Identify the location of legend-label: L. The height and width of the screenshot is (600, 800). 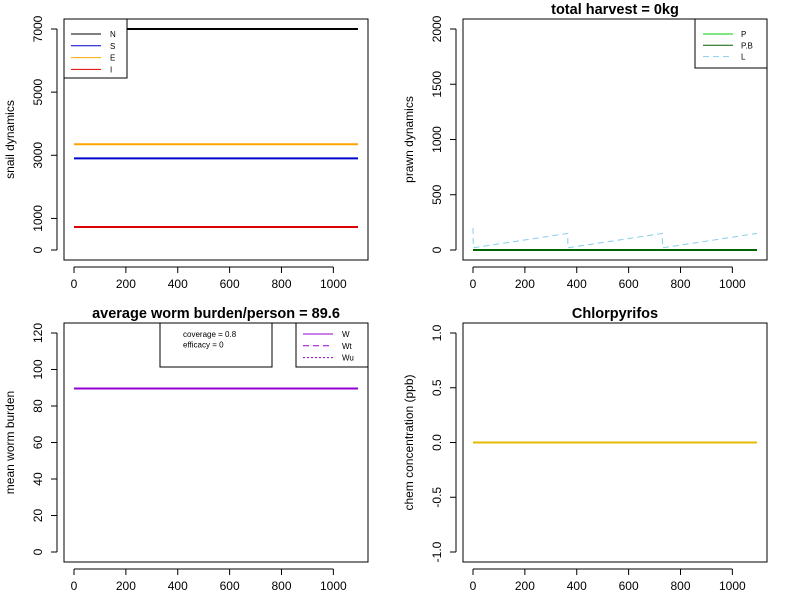
(743, 57).